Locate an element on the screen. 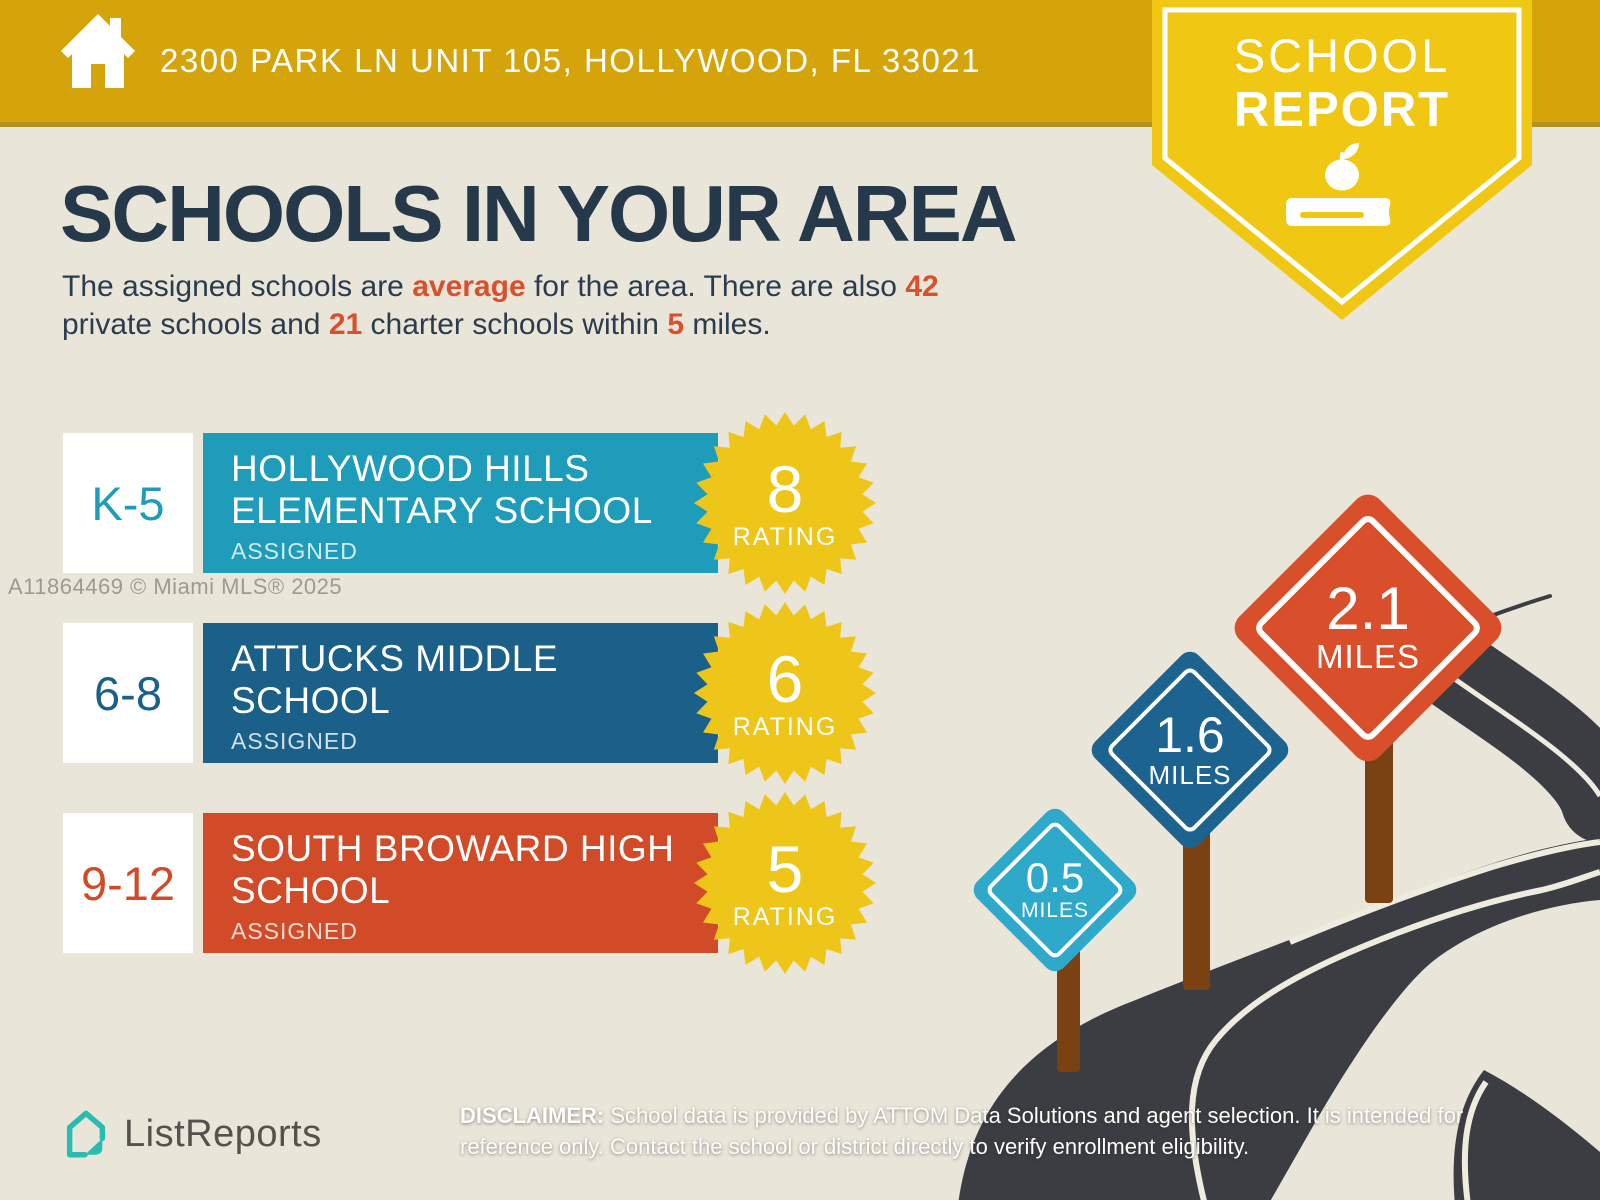 Image resolution: width=1600 pixels, height=1200 pixels. rating-starburst: 5 RATING is located at coordinates (785, 883).